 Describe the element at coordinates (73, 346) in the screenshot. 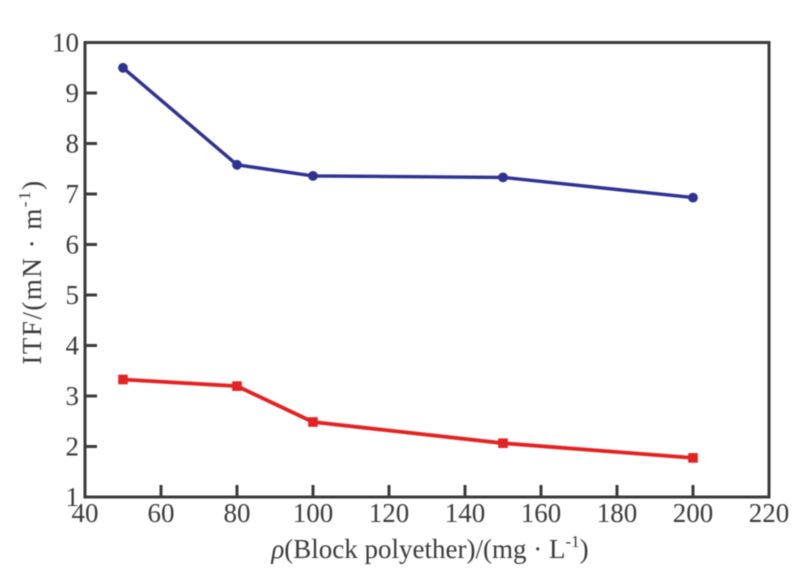

I see `svg-text: 4` at that location.